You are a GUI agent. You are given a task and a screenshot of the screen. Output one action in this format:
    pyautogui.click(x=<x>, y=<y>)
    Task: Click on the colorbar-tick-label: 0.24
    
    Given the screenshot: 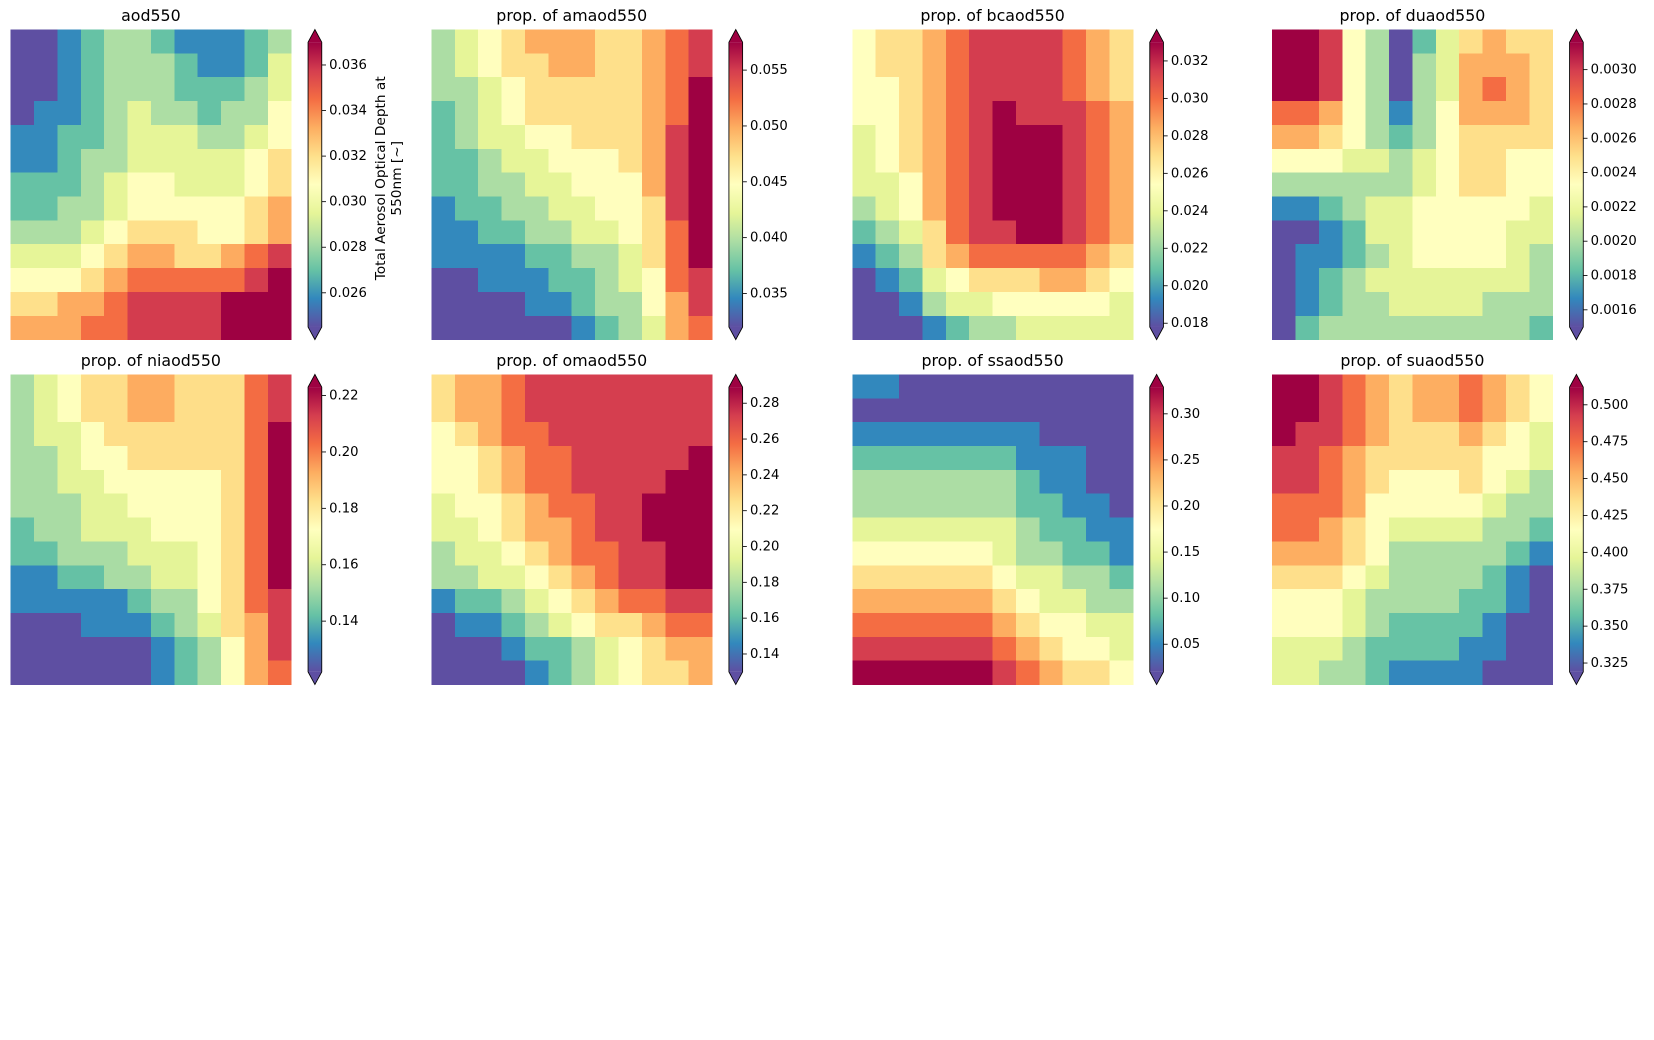 What is the action you would take?
    pyautogui.click(x=764, y=475)
    